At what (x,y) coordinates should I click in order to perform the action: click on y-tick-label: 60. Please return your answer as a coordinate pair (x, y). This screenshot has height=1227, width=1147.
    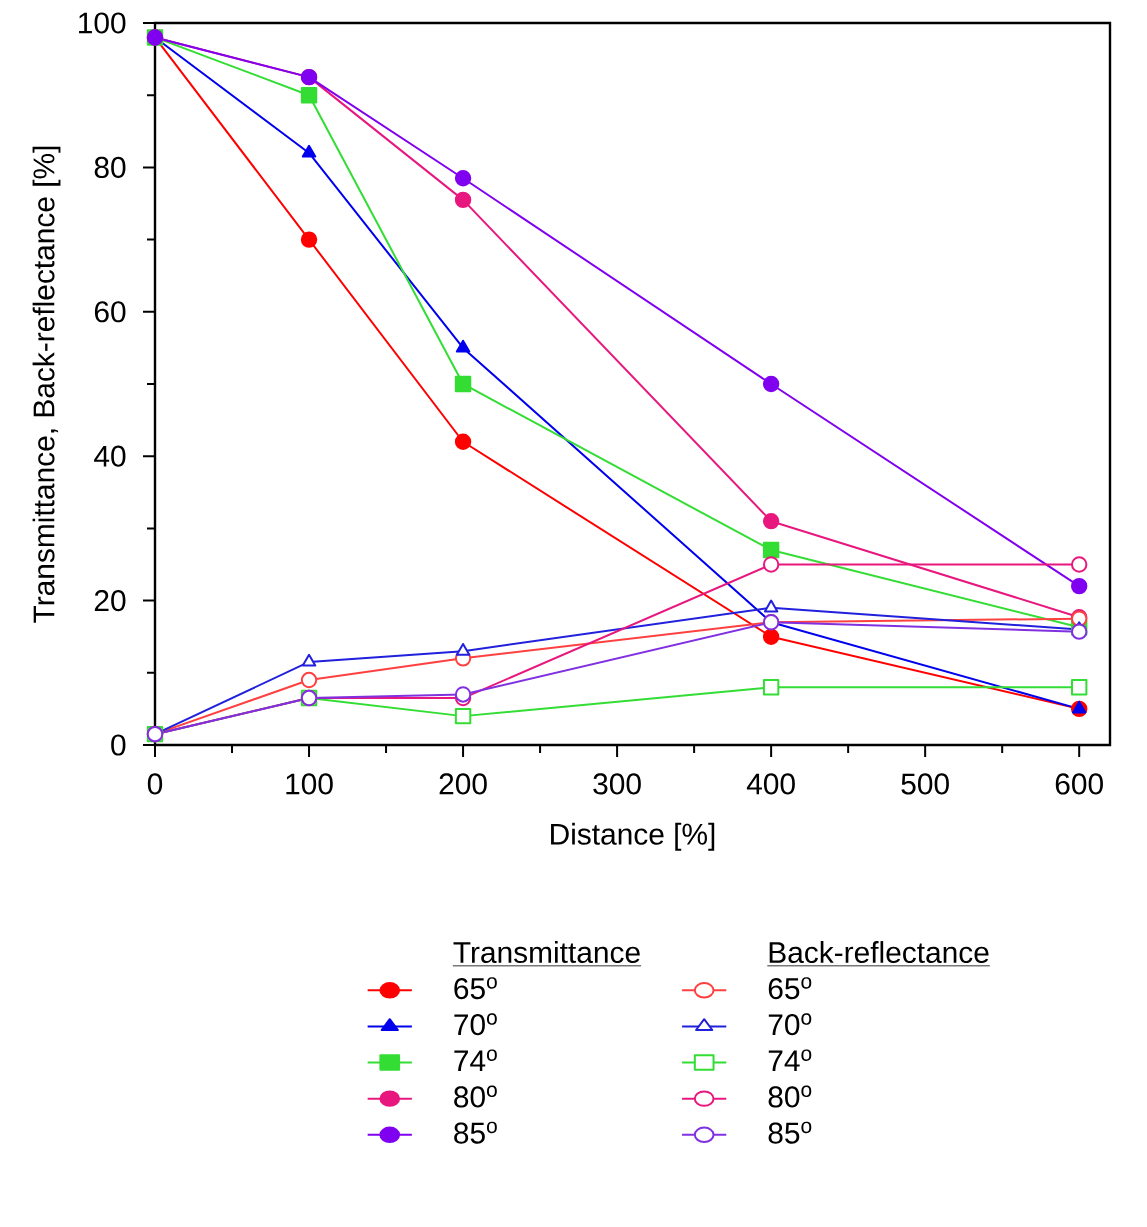
    Looking at the image, I should click on (110, 312).